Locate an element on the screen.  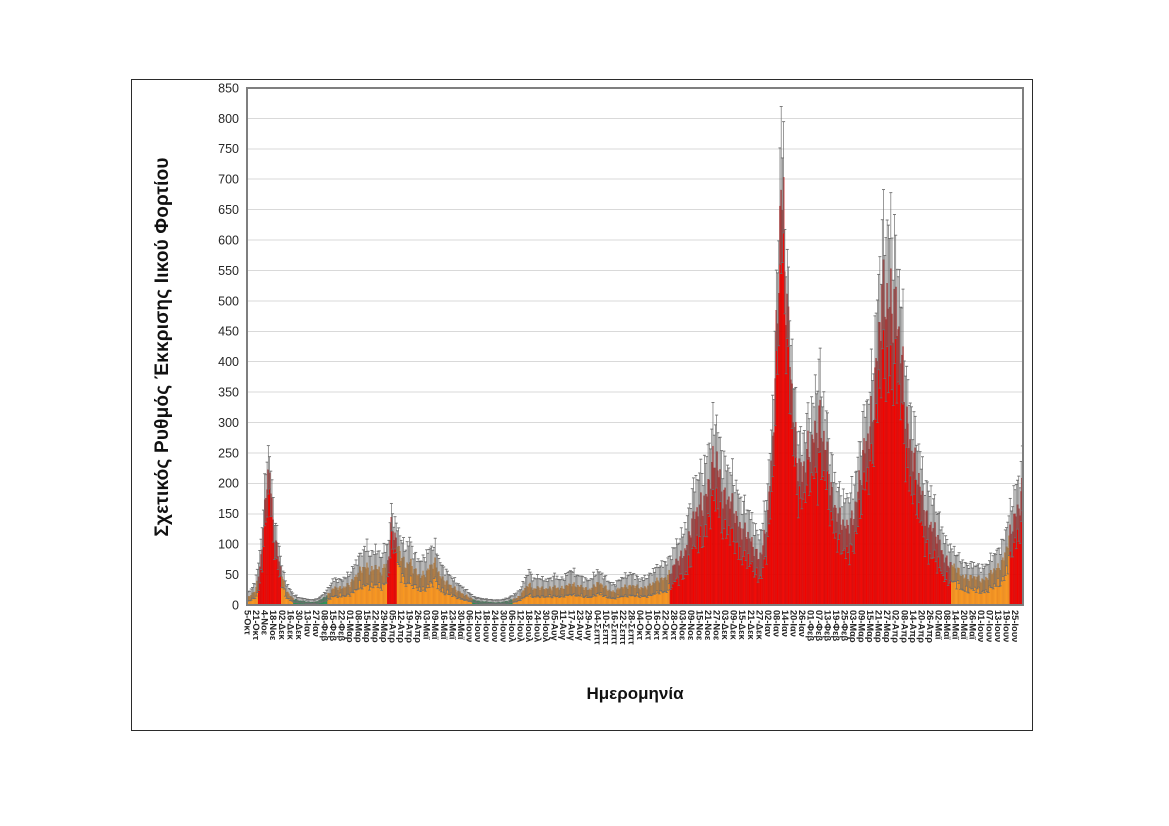
svg-text: 12-Απρ is located at coordinates (401, 626).